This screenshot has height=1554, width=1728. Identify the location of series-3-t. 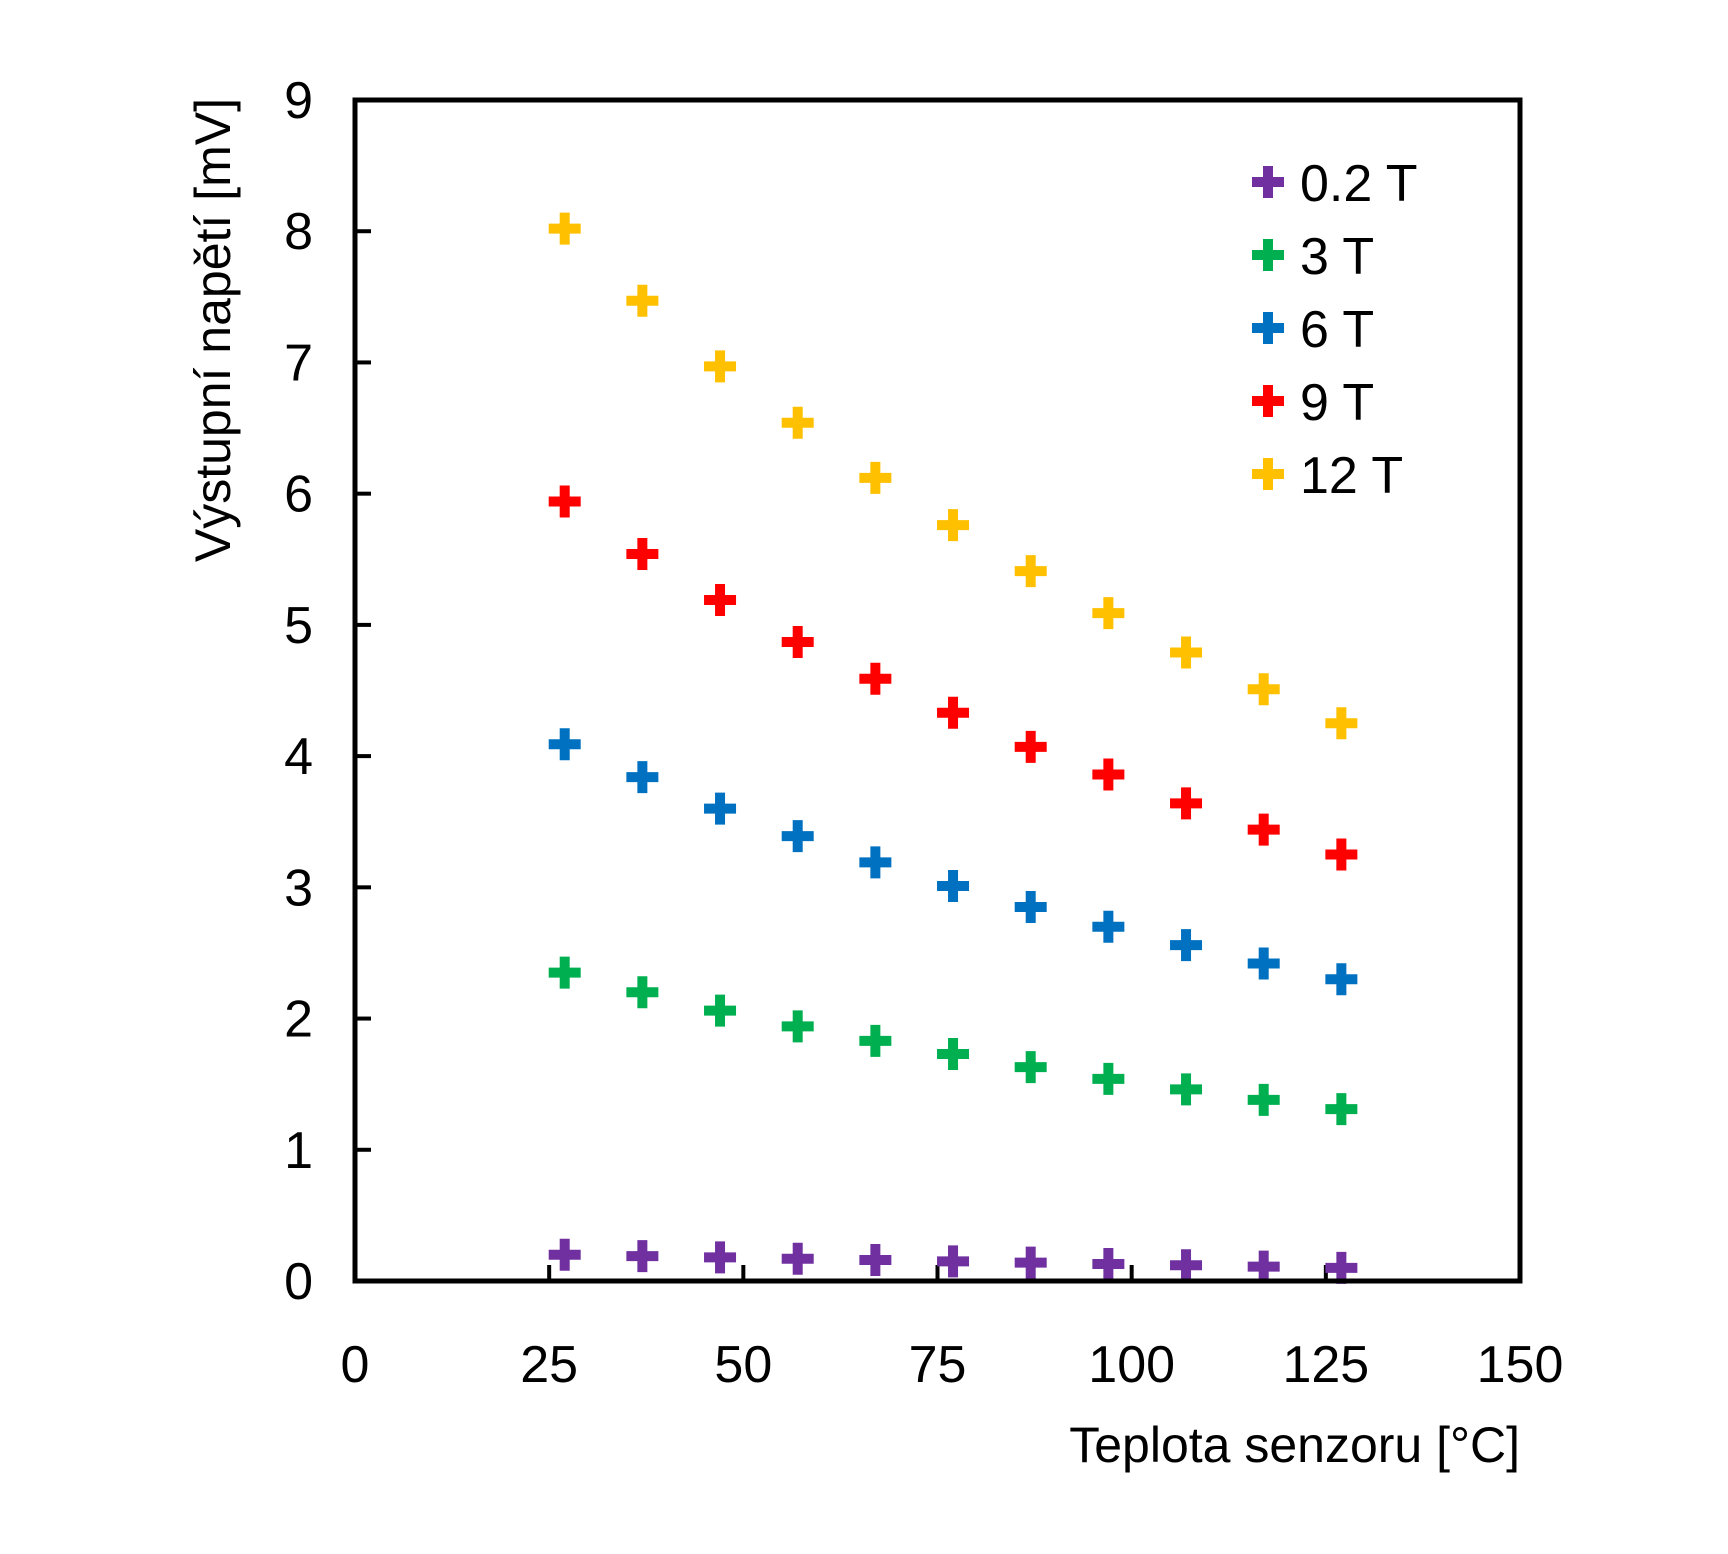
(953, 1041).